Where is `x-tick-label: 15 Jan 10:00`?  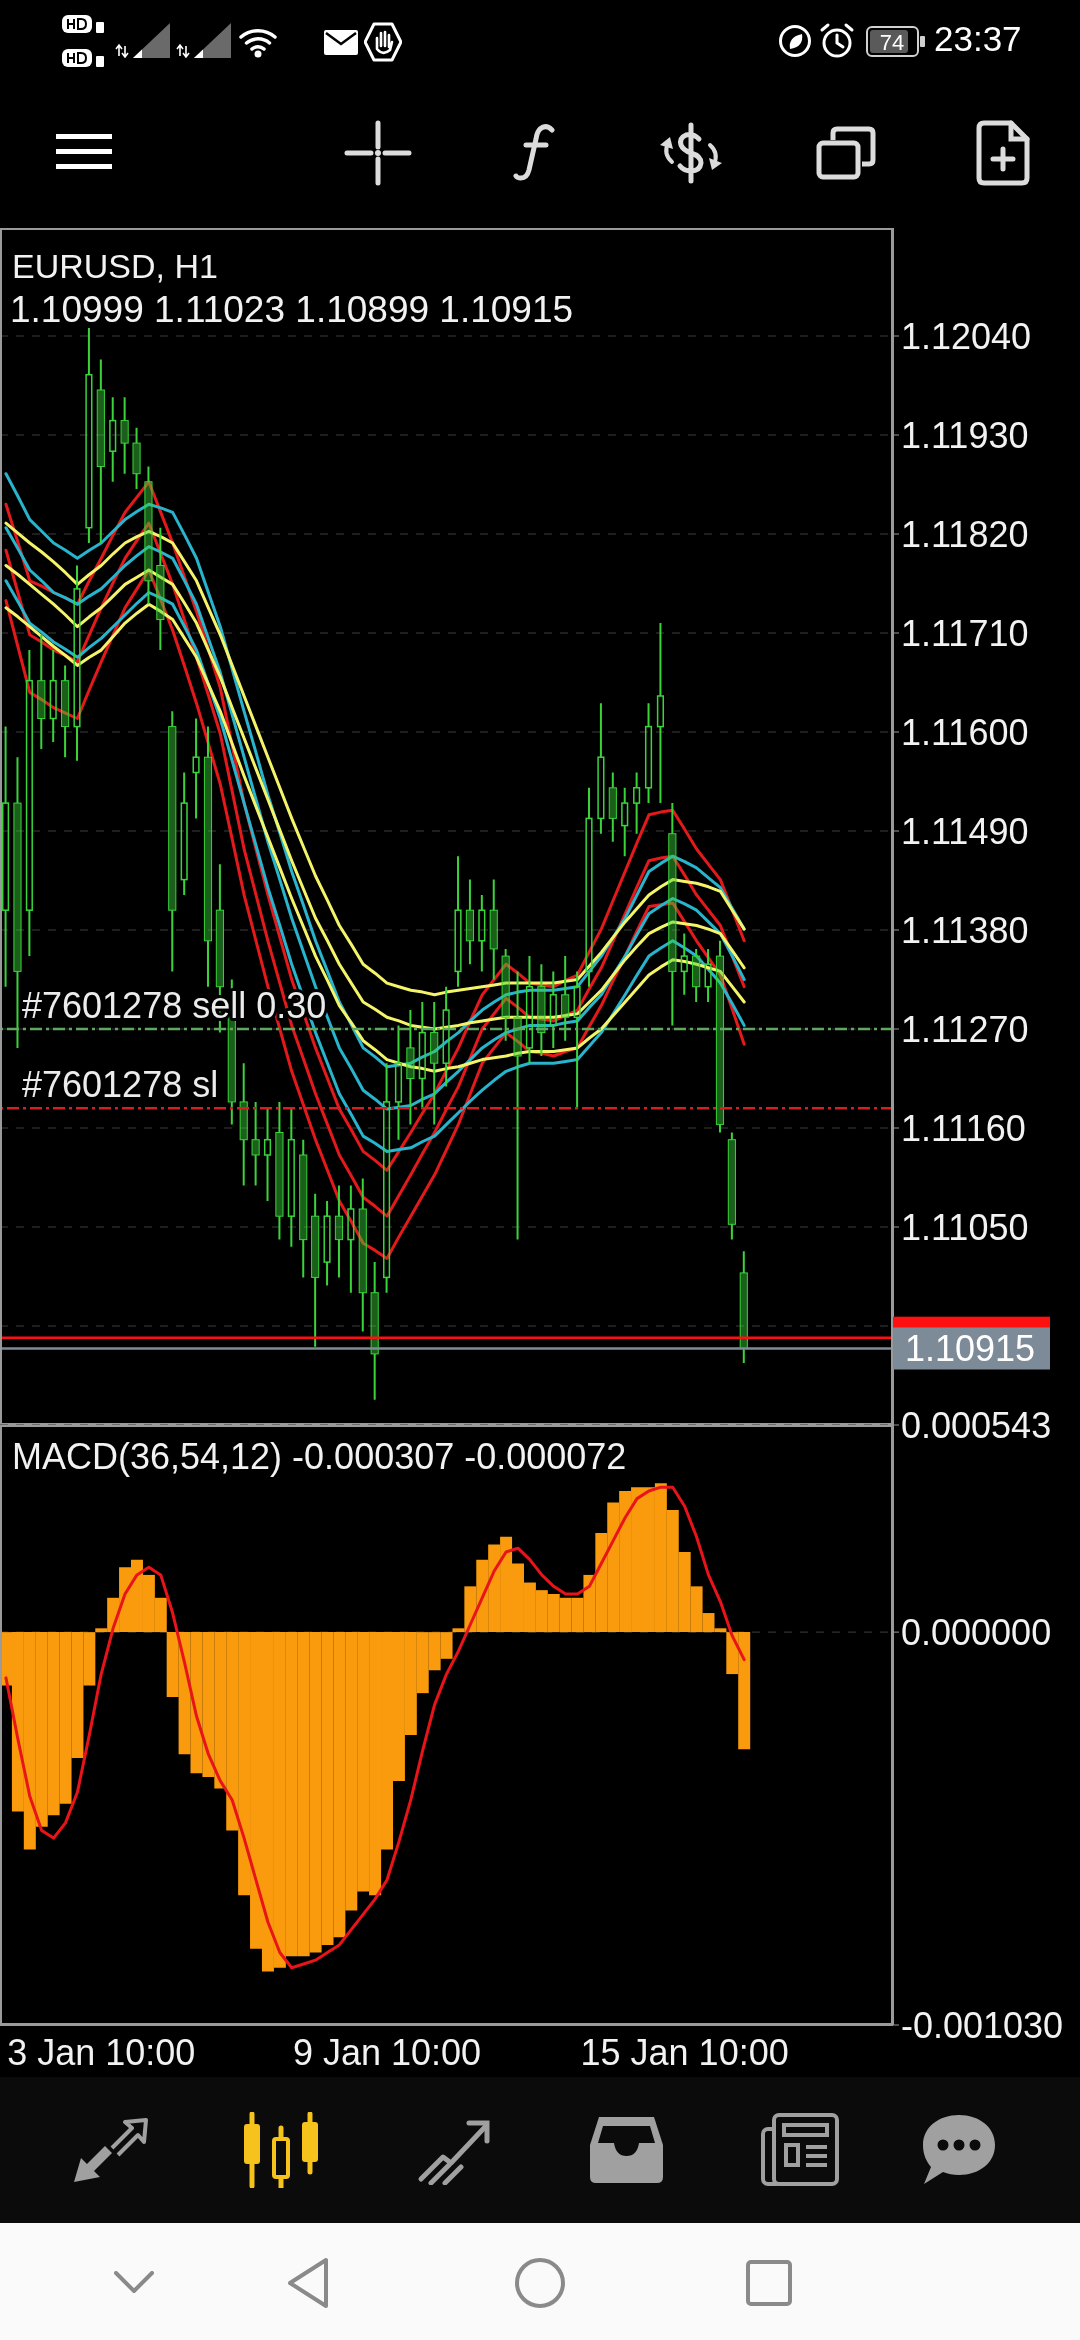 x-tick-label: 15 Jan 10:00 is located at coordinates (684, 2052).